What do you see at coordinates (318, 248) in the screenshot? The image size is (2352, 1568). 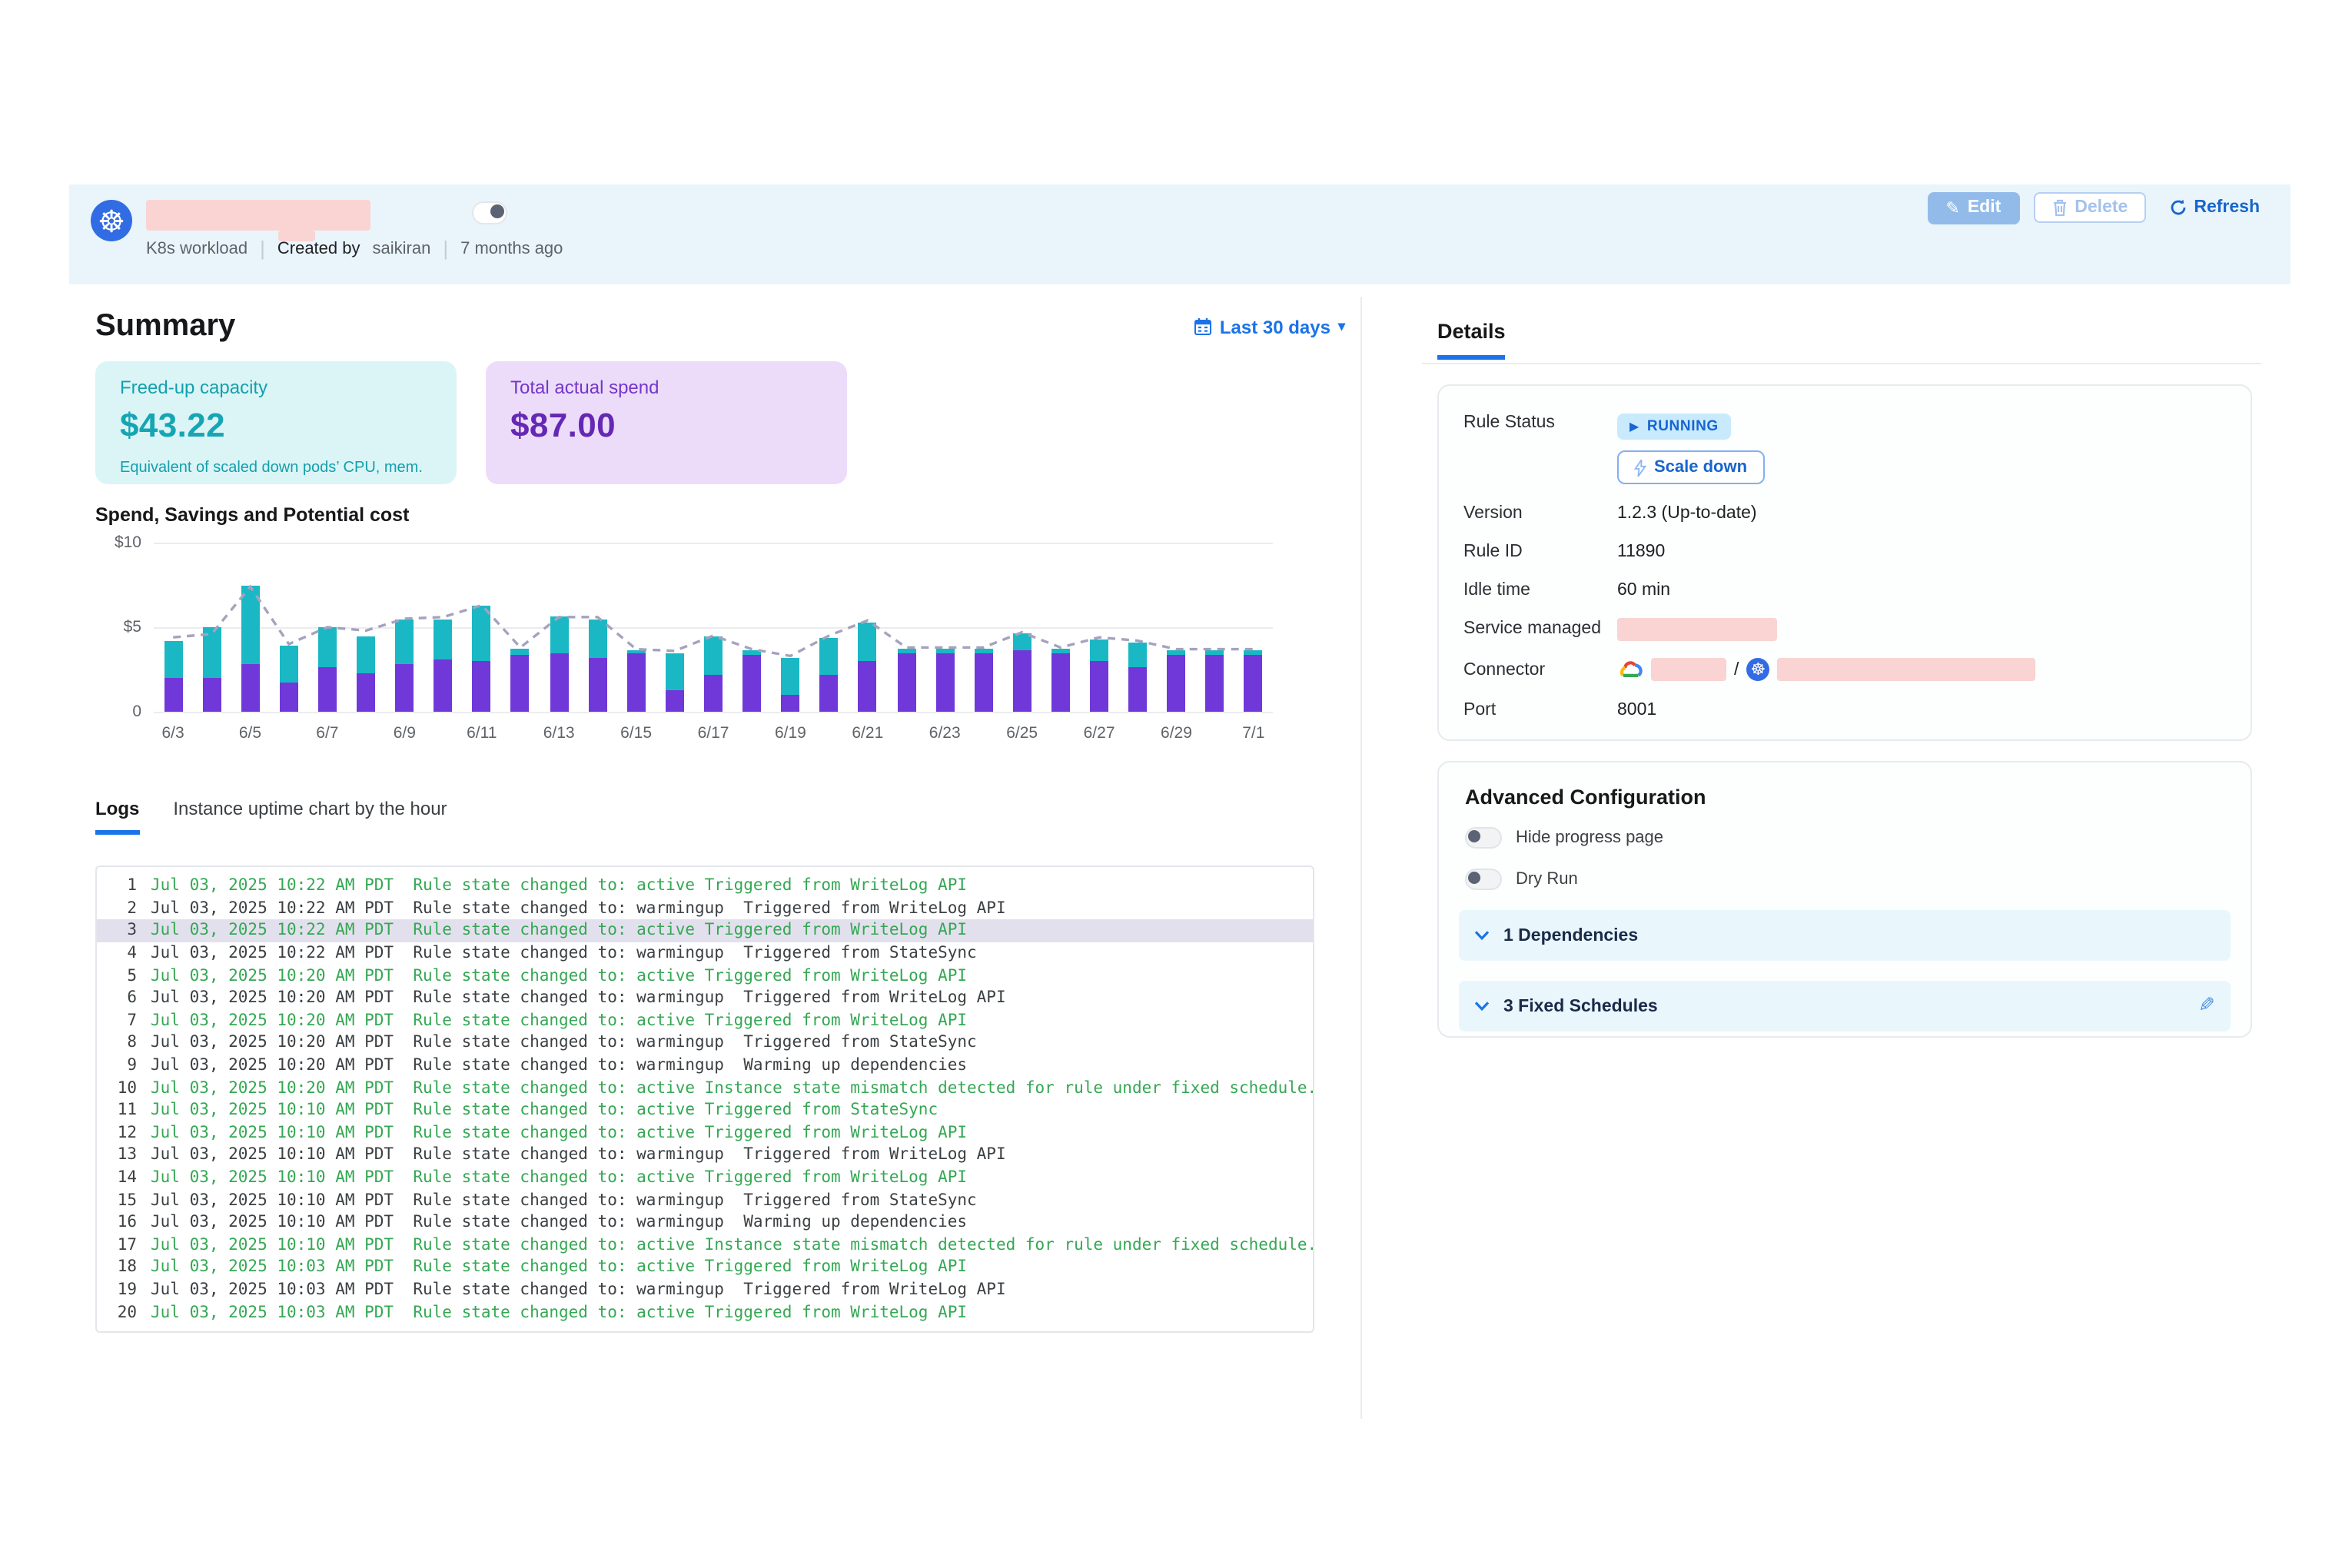 I see `created-by-label: Created by` at bounding box center [318, 248].